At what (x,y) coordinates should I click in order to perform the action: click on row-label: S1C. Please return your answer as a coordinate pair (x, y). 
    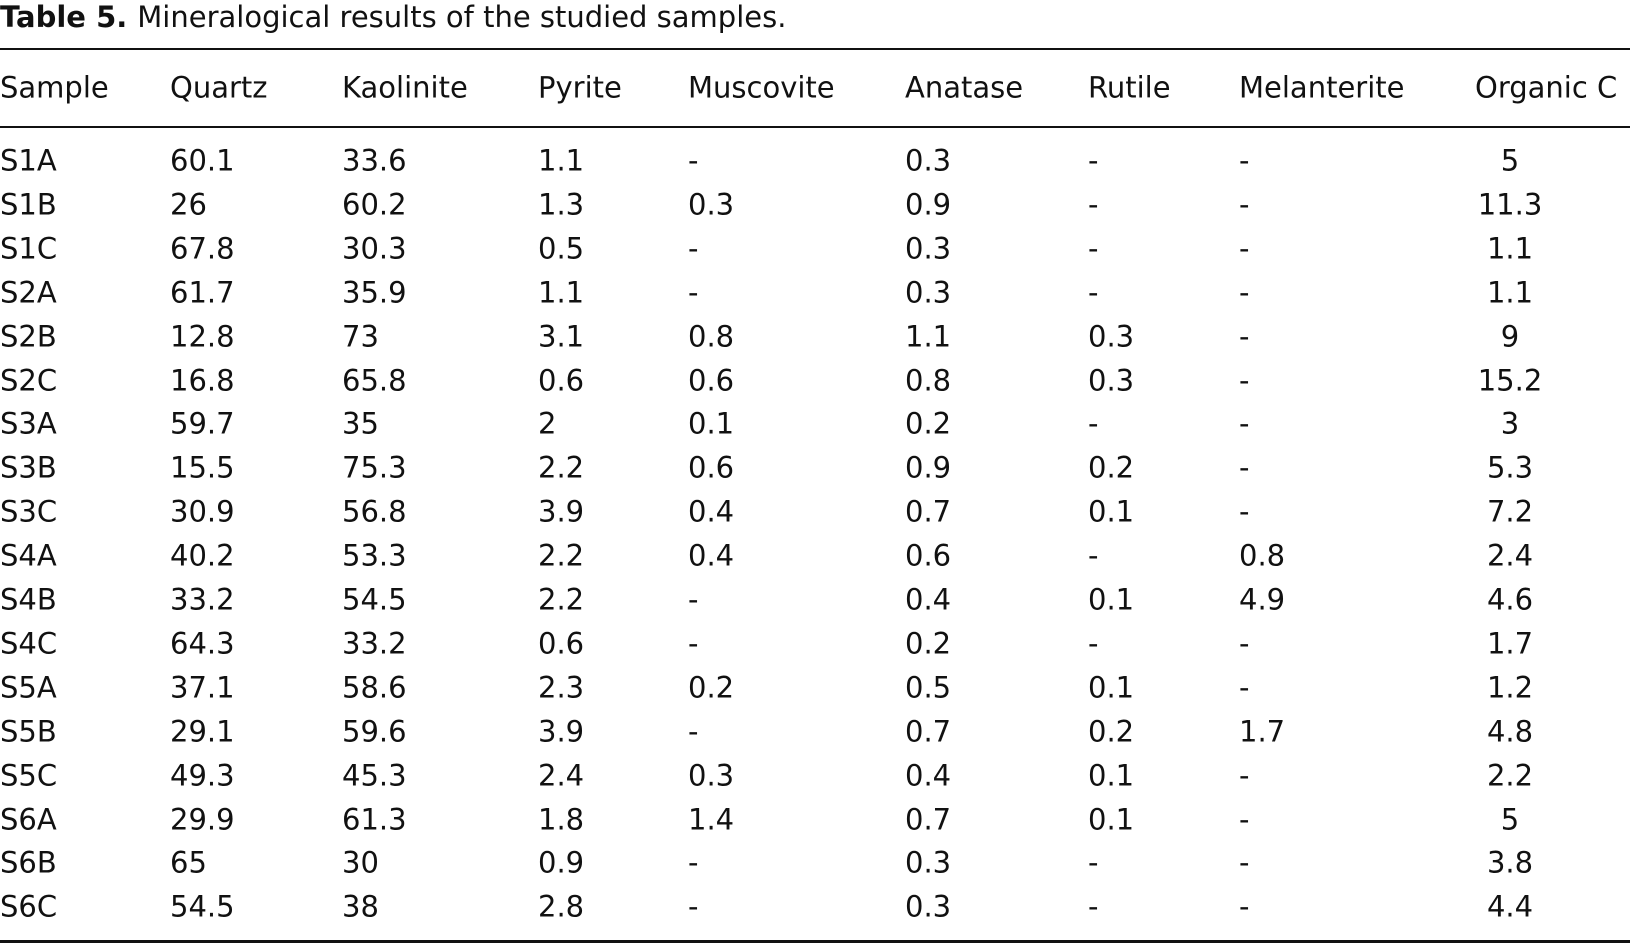
    Looking at the image, I should click on (29, 248).